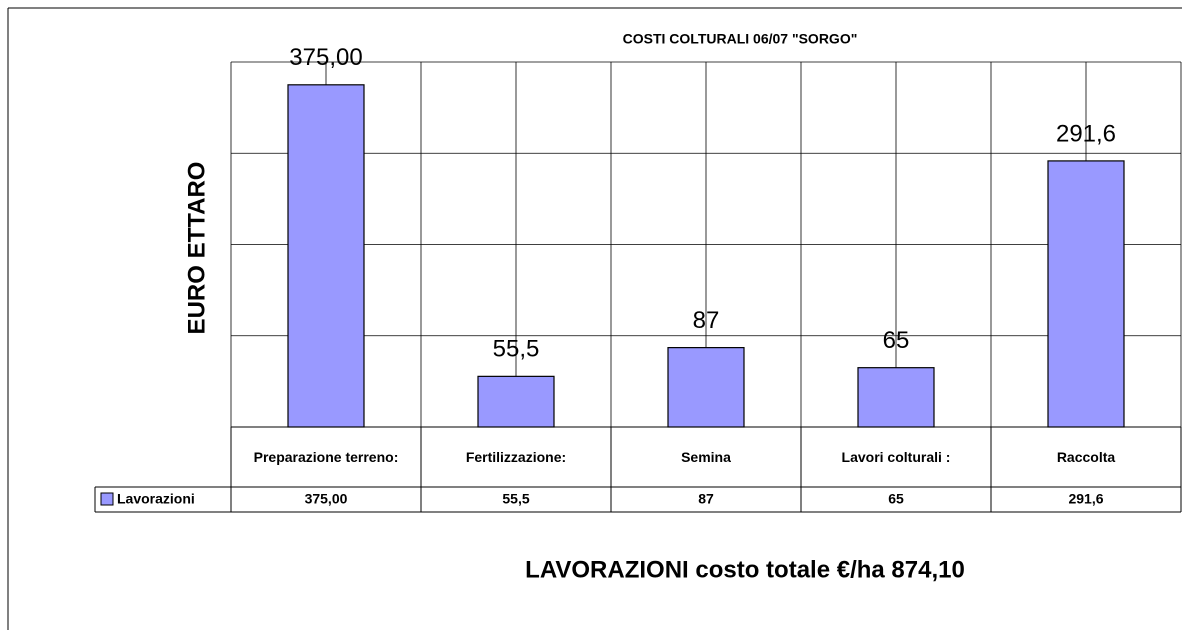  What do you see at coordinates (1085, 499) in the screenshot?
I see `table-value: 291,6` at bounding box center [1085, 499].